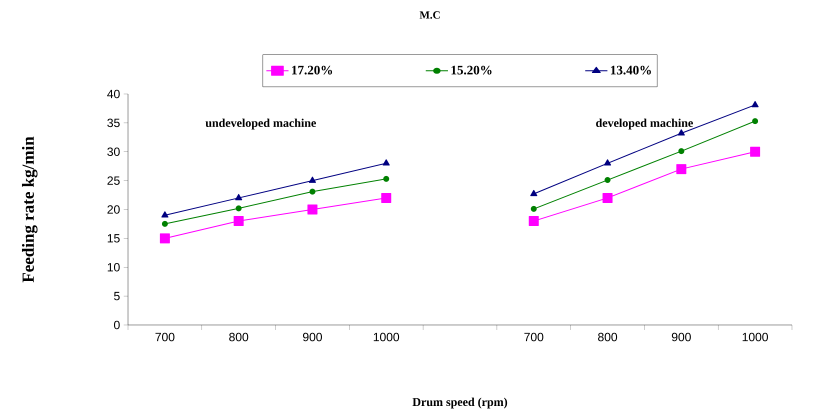 Image resolution: width=831 pixels, height=415 pixels. Describe the element at coordinates (630, 70) in the screenshot. I see `legend-label: 13.40%` at that location.